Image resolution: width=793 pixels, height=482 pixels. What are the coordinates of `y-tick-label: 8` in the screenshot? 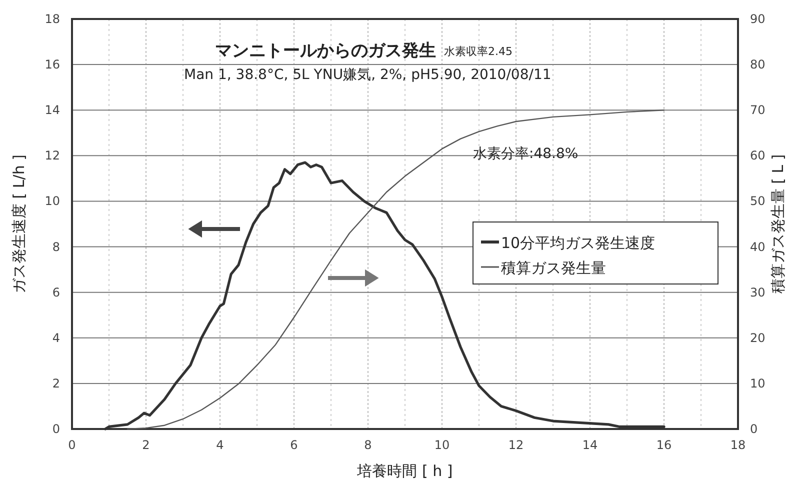 It's located at (56, 247).